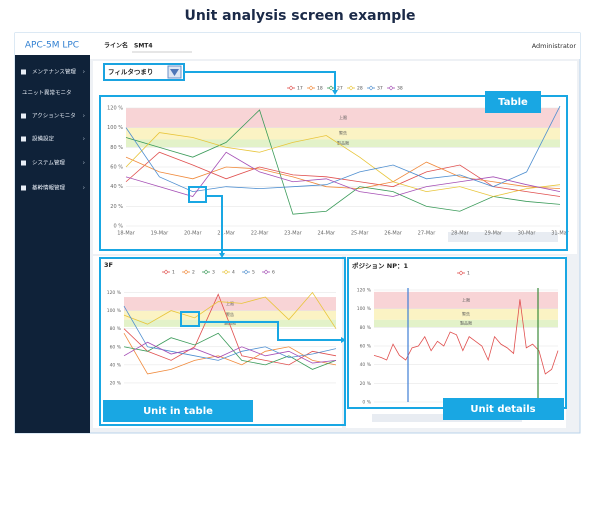  I want to click on sidebar-item: システム管理, so click(48, 163).